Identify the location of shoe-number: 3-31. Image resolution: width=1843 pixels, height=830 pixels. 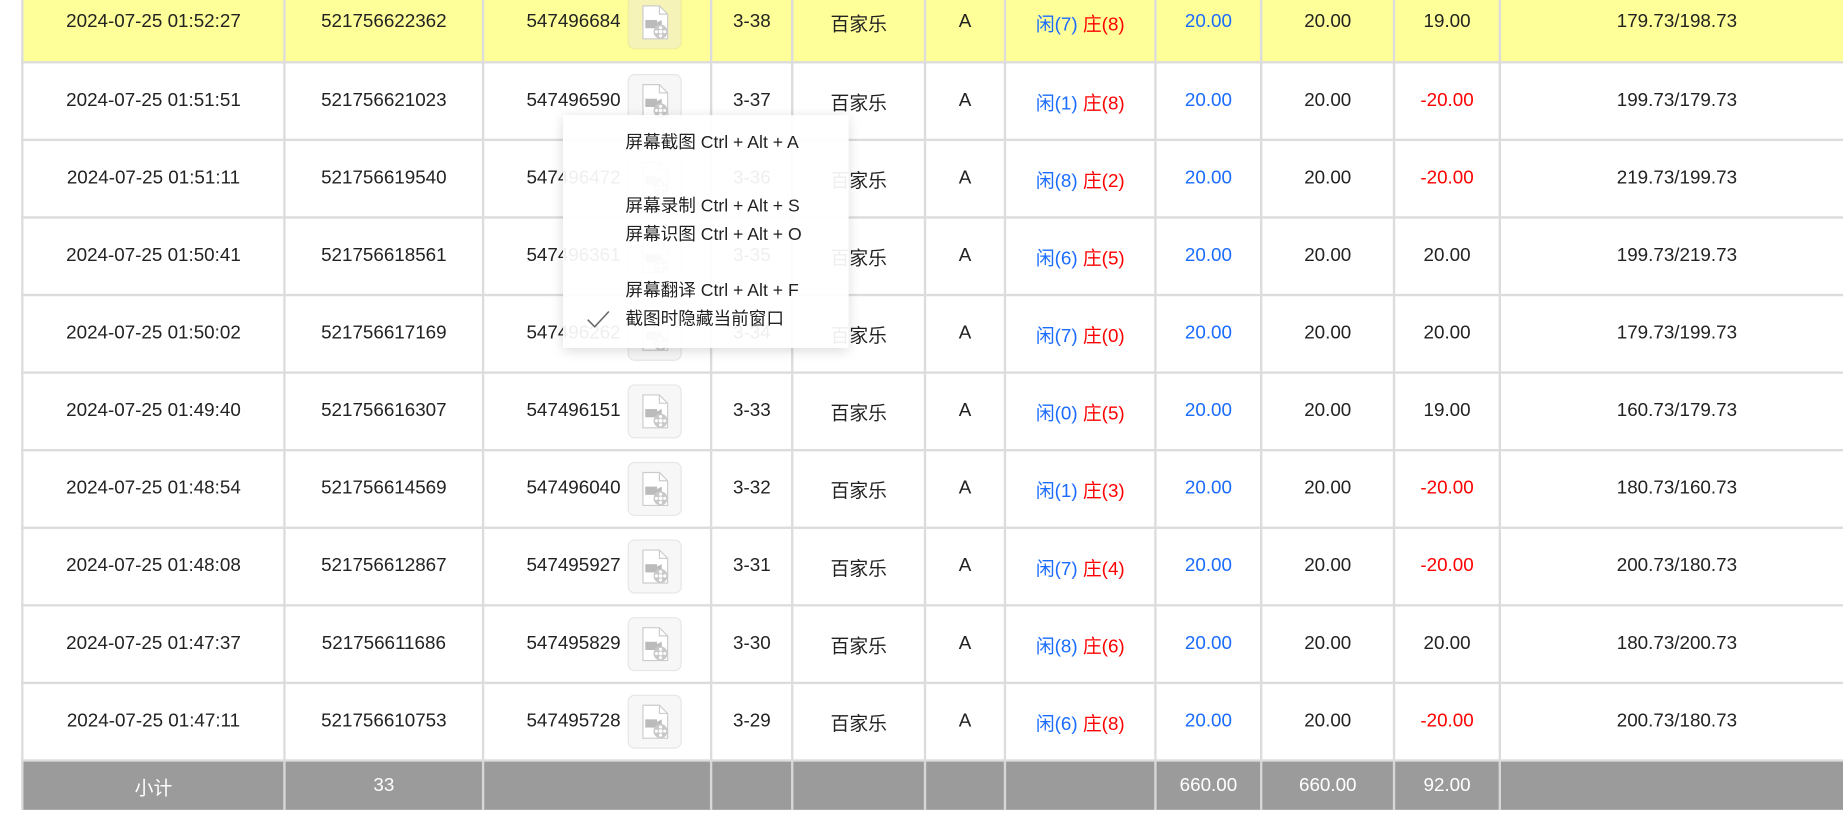
(751, 566).